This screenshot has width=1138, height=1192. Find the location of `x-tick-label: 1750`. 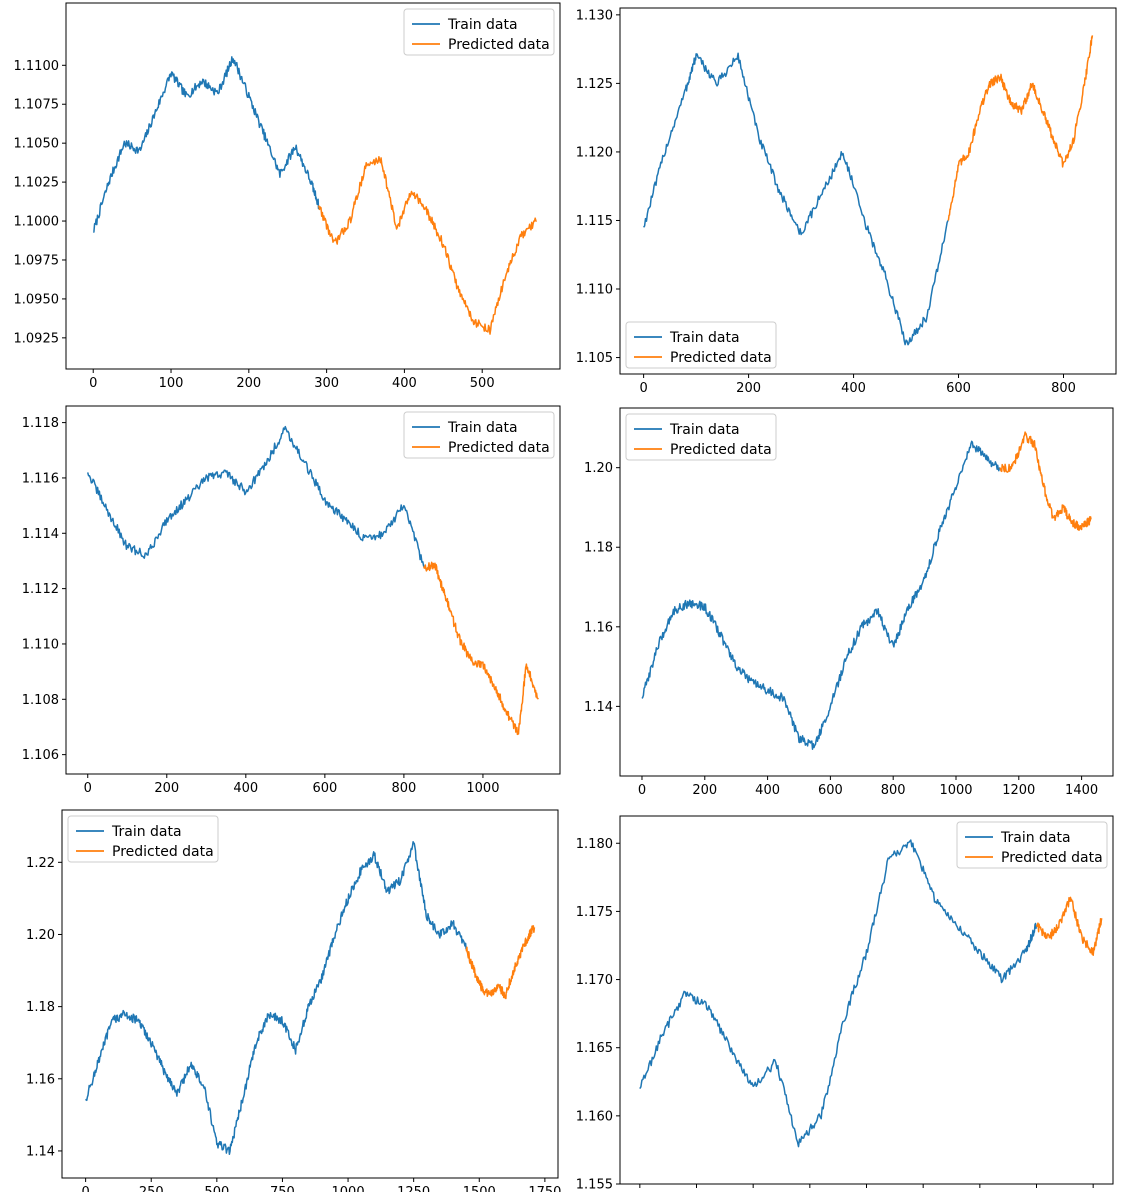

x-tick-label: 1750 is located at coordinates (544, 1188).